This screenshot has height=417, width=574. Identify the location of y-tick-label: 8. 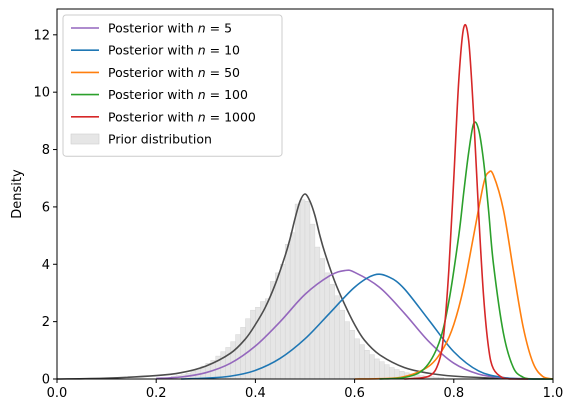
(46, 150).